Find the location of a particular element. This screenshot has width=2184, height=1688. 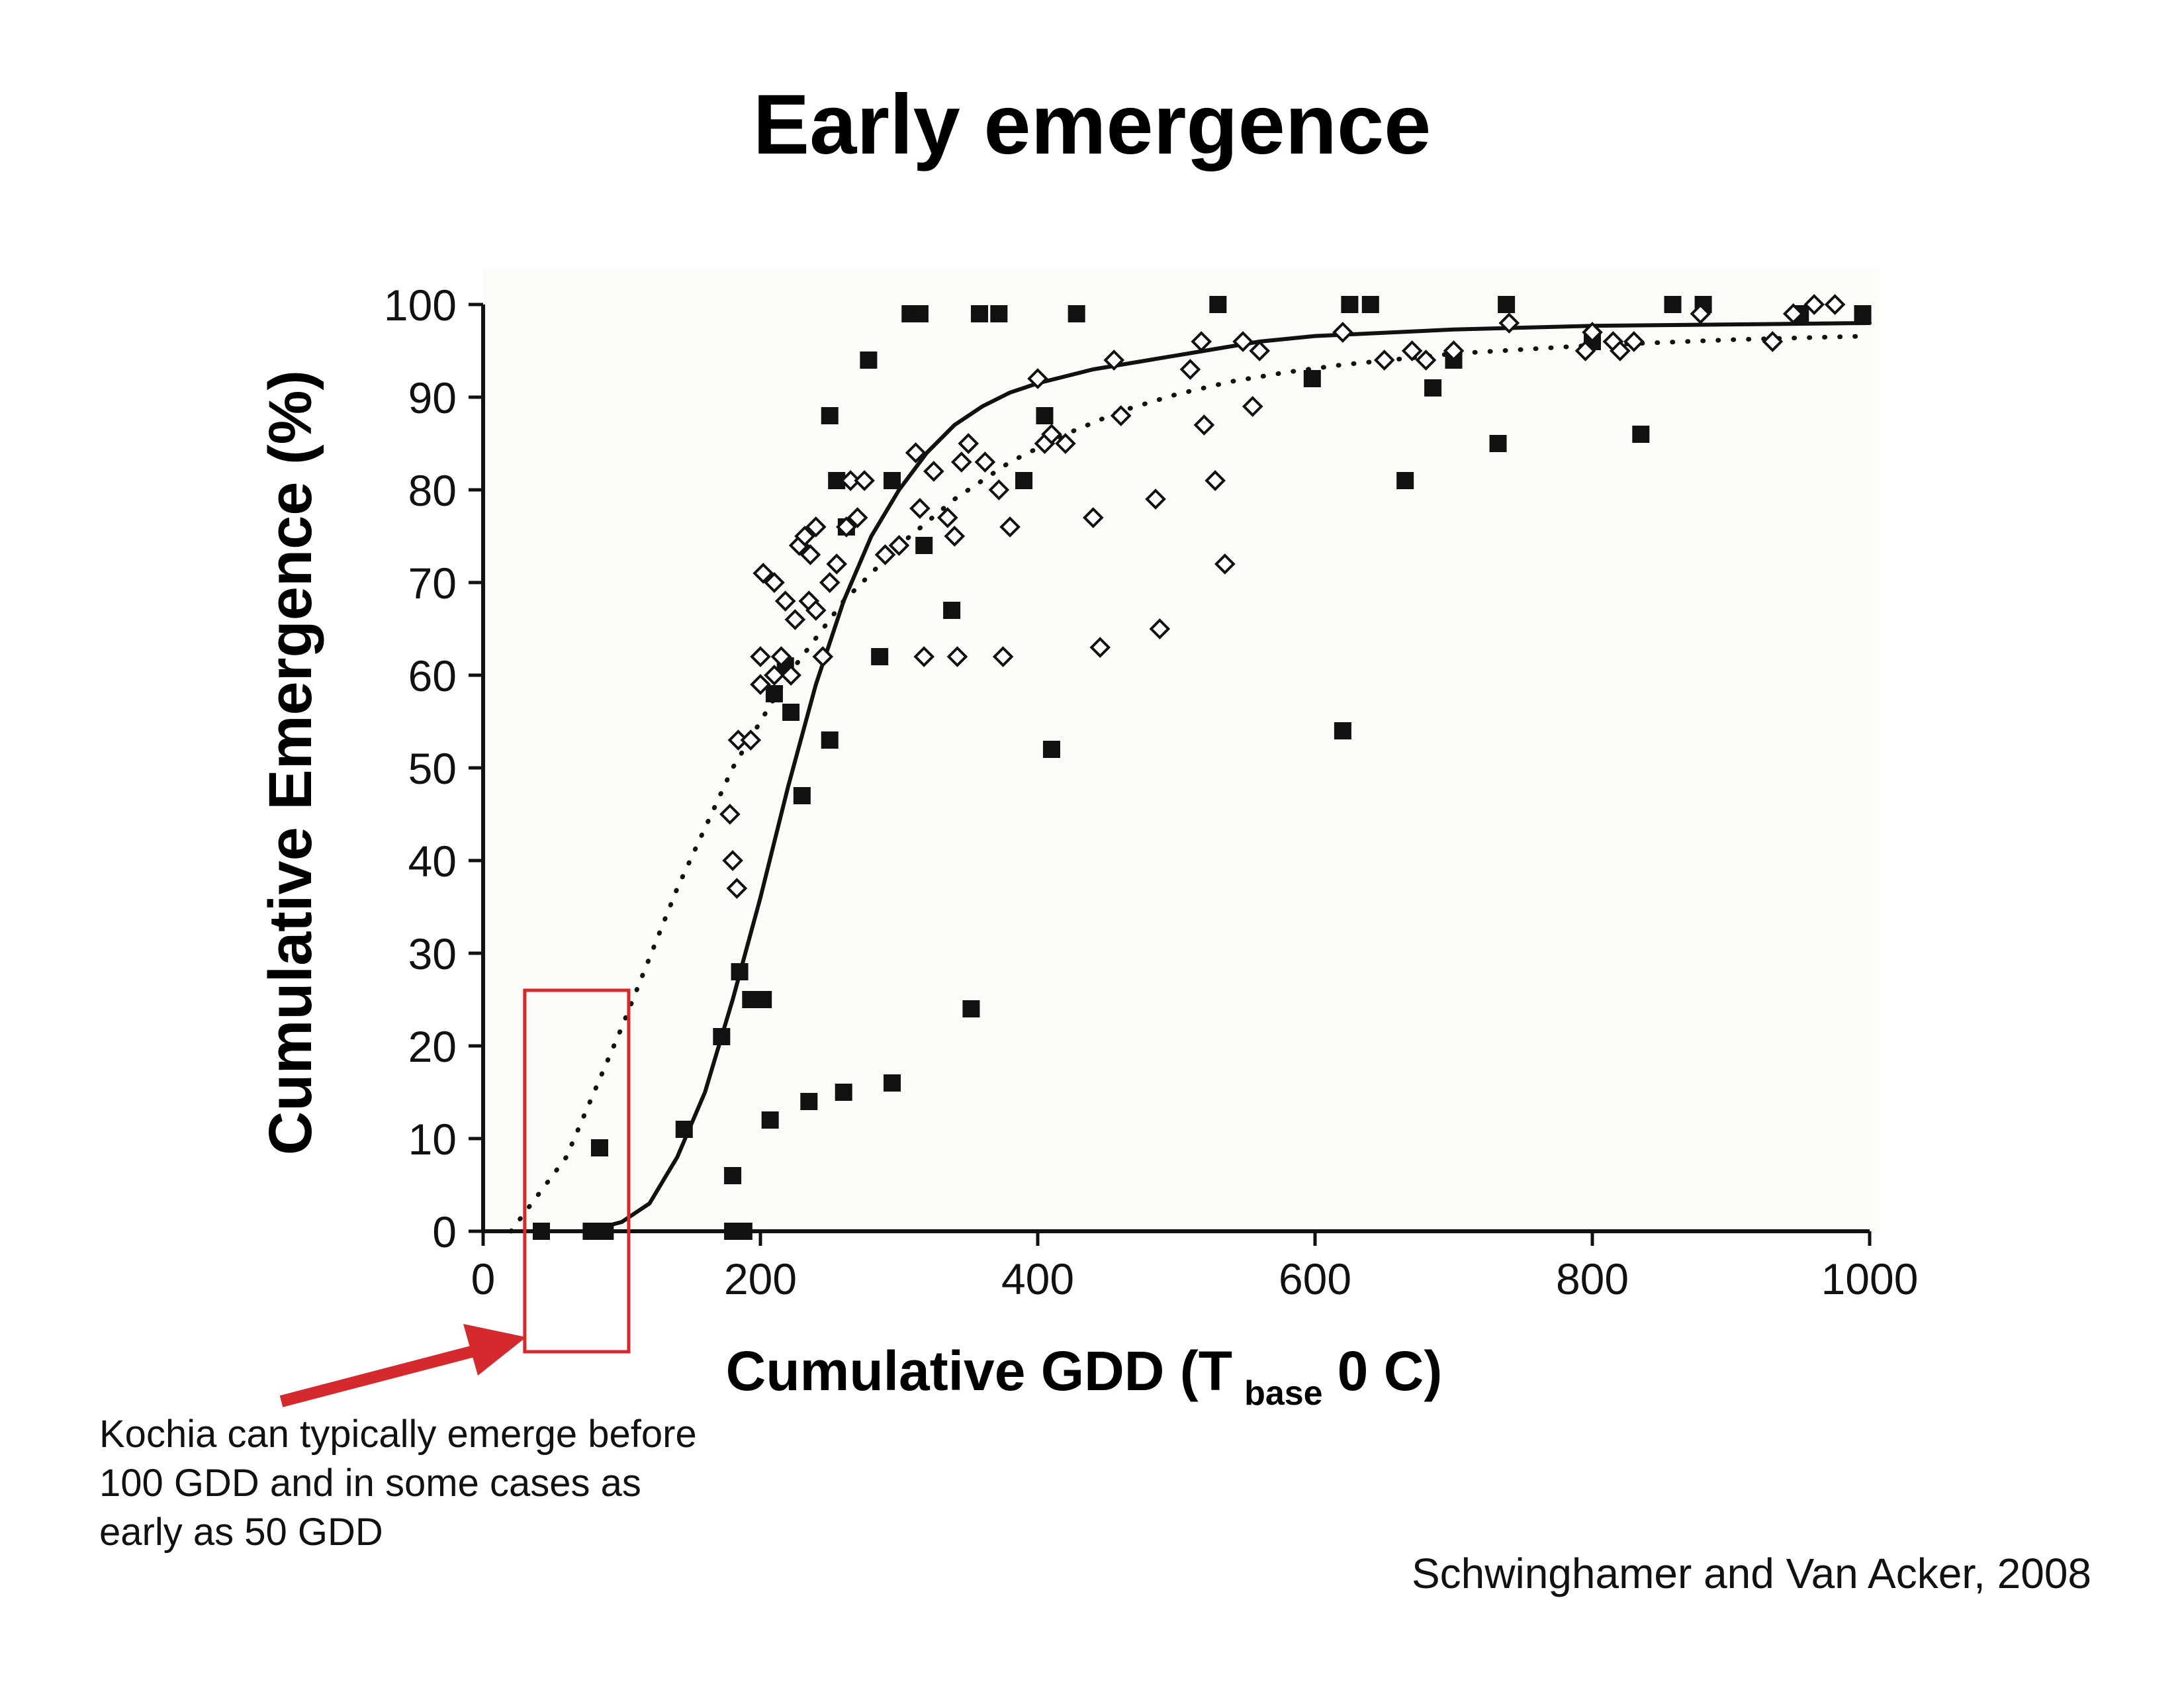

x-axis-label-main: Cumulative GDD (T is located at coordinates (979, 1371).